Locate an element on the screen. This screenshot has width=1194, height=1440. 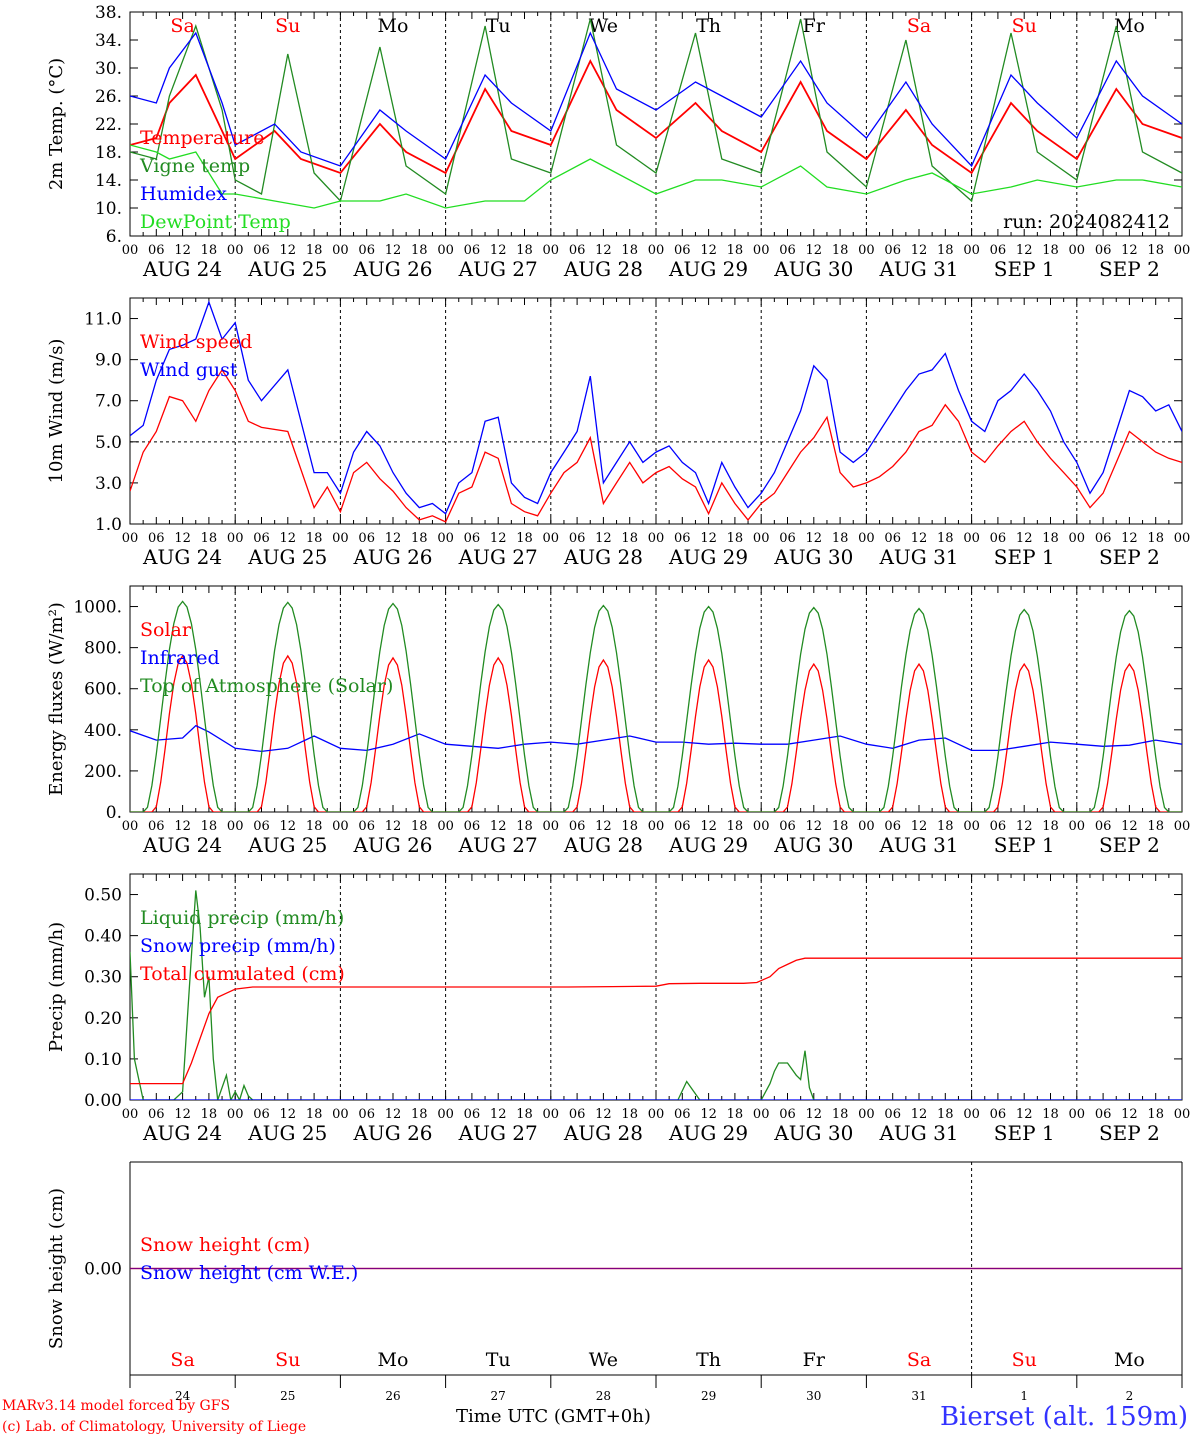
y-tick-label: 9.0 is located at coordinates (108, 361).